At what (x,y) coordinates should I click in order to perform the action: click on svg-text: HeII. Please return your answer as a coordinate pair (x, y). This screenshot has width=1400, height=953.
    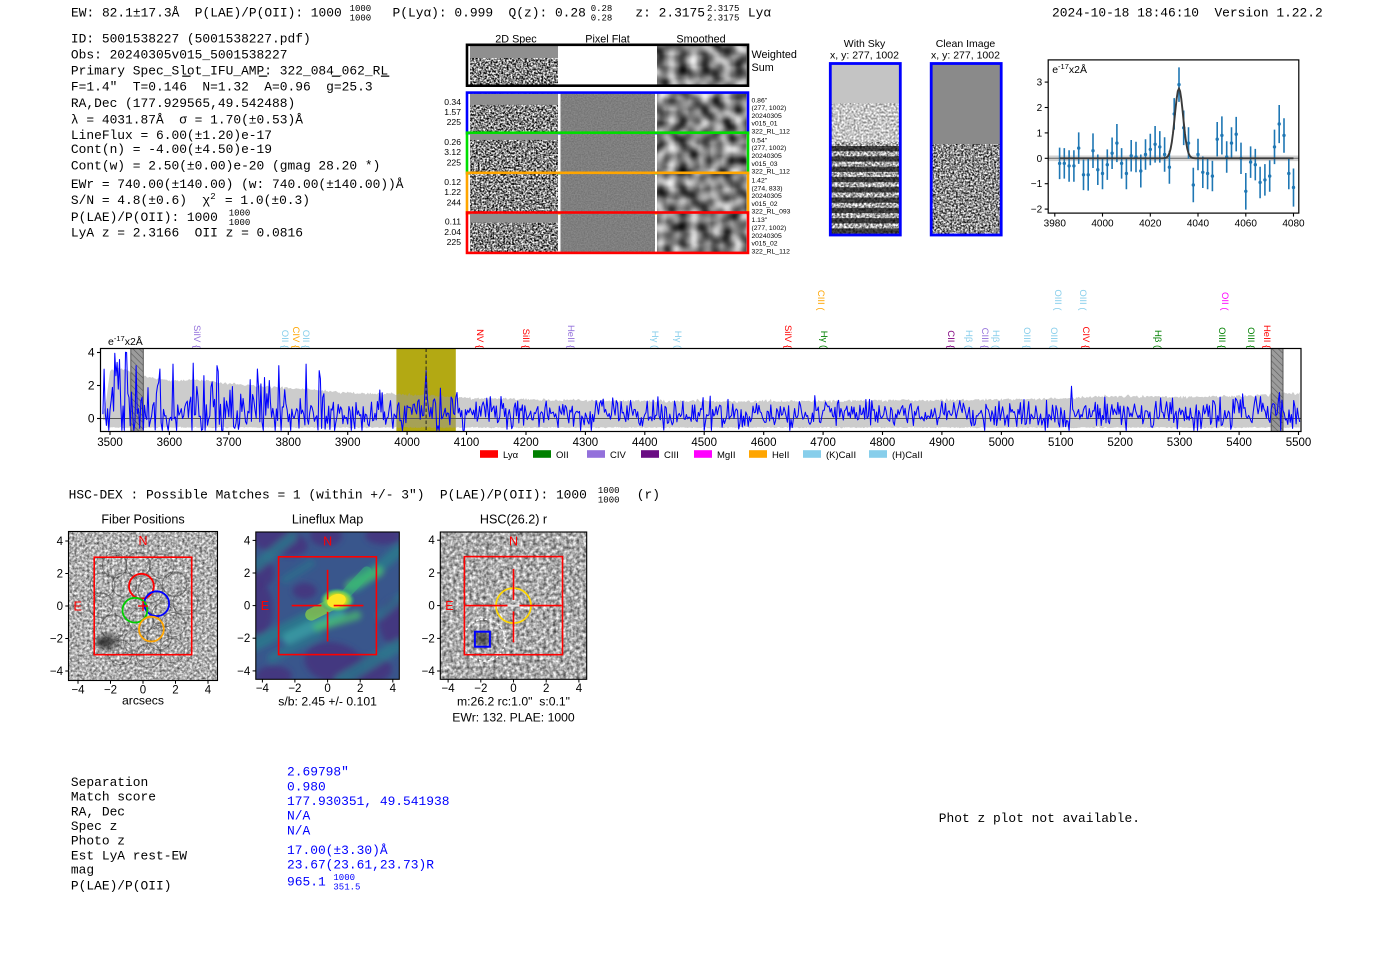
    Looking at the image, I should click on (780, 455).